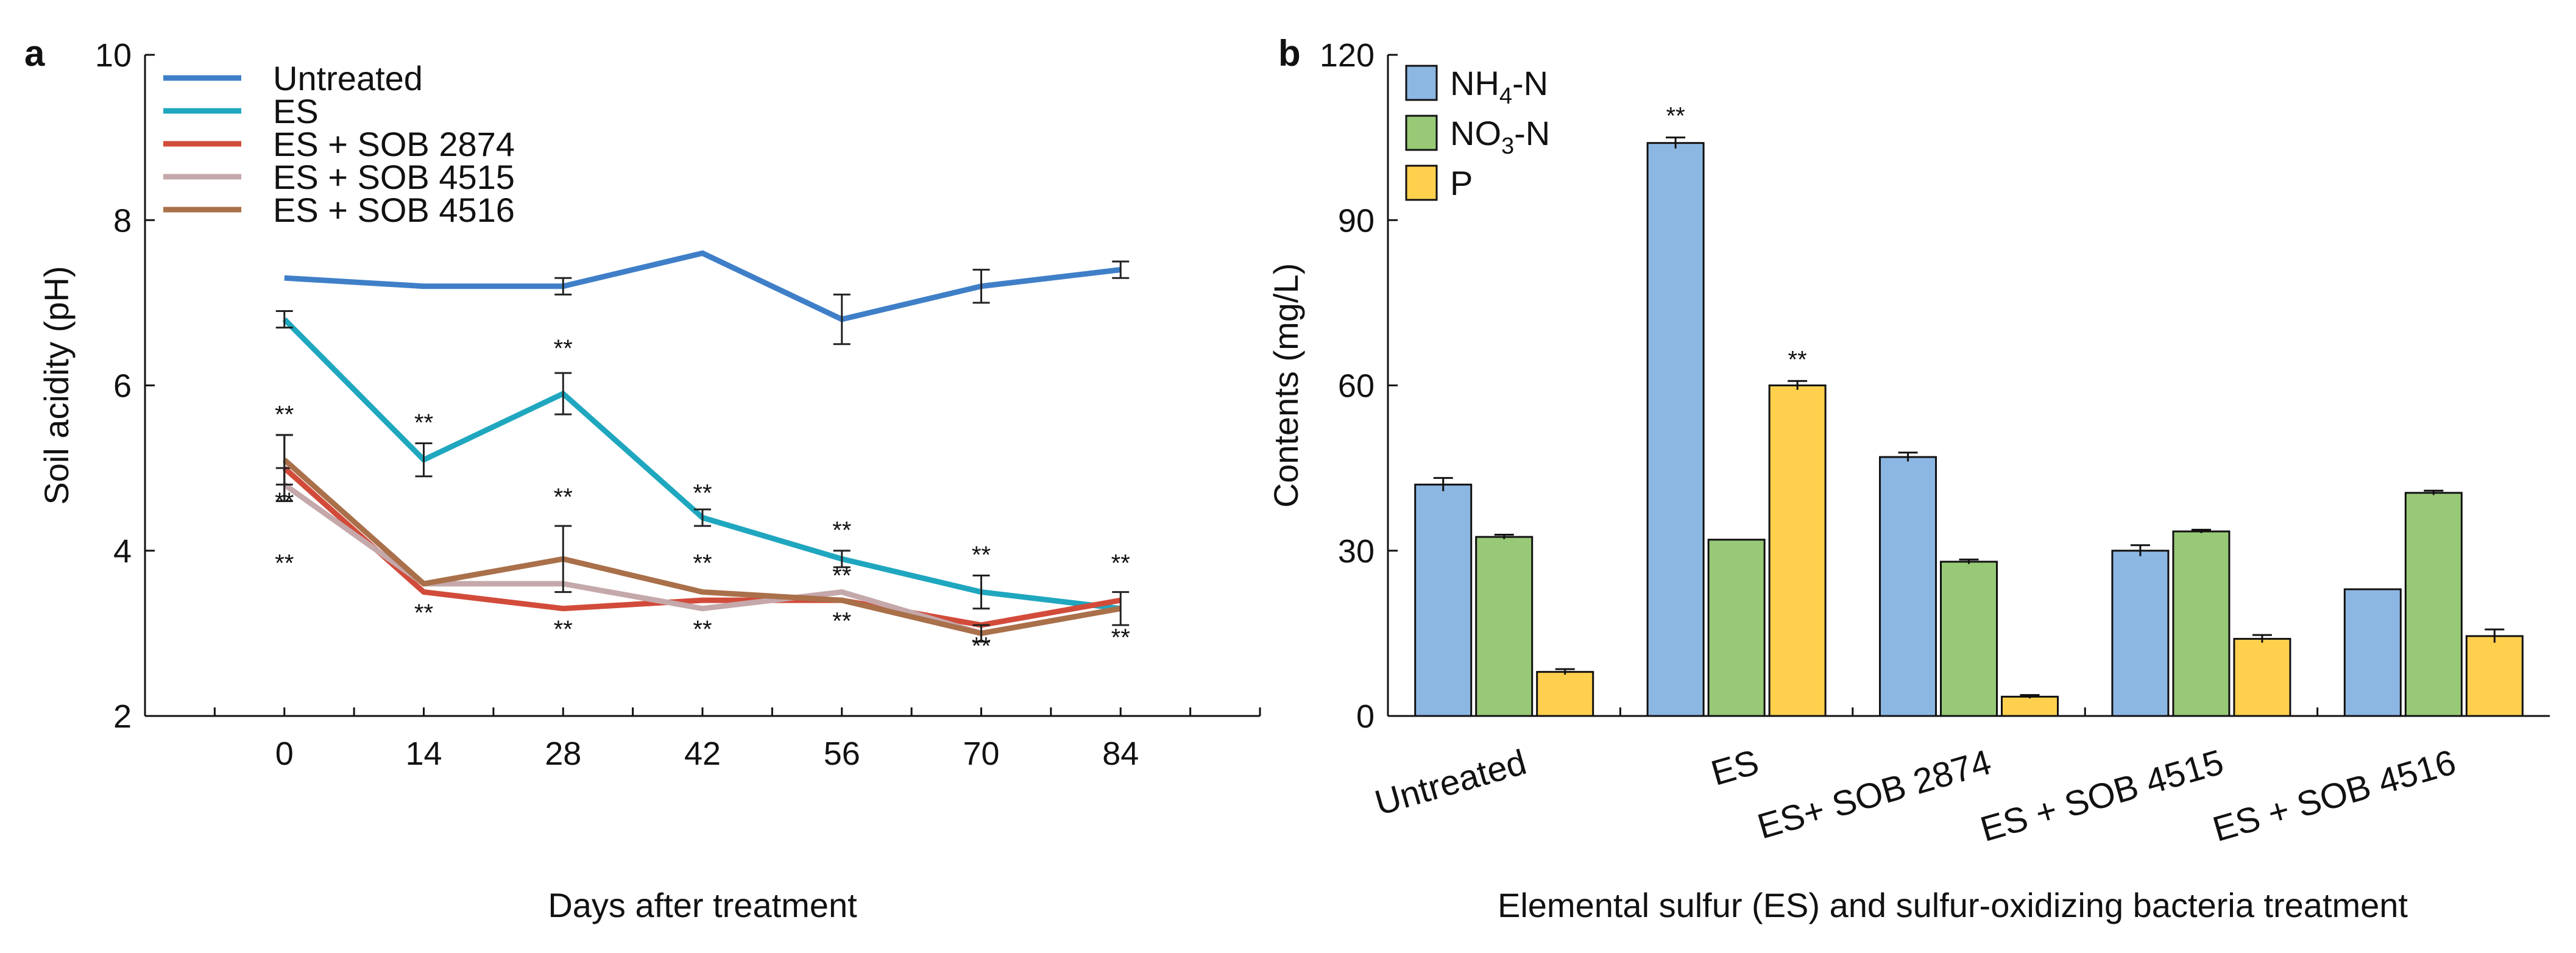 This screenshot has width=2576, height=953. I want to click on panel-b-label: b, so click(1289, 54).